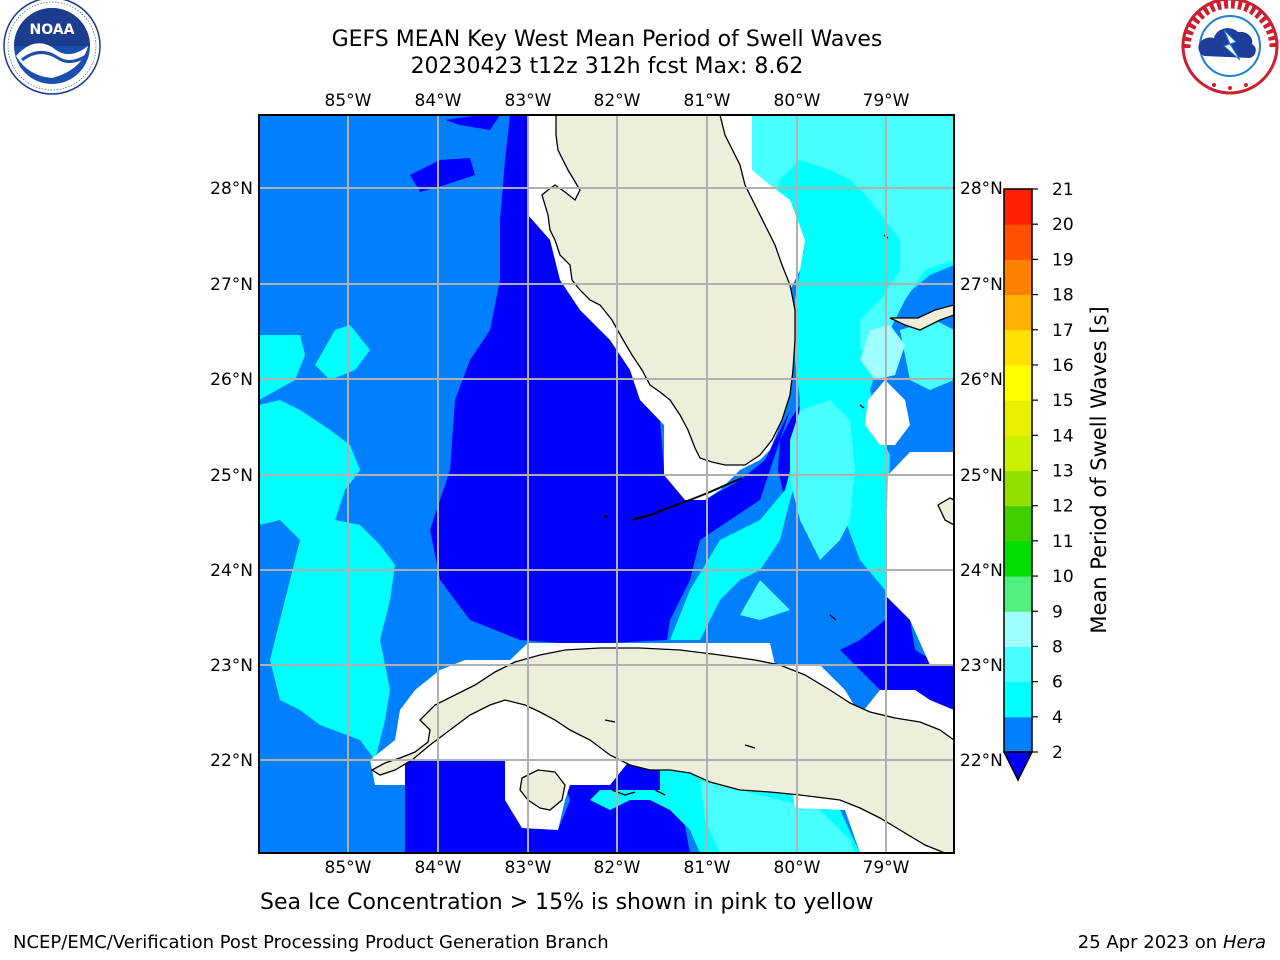  I want to click on noaa-logo-text: NOAA, so click(52, 30).